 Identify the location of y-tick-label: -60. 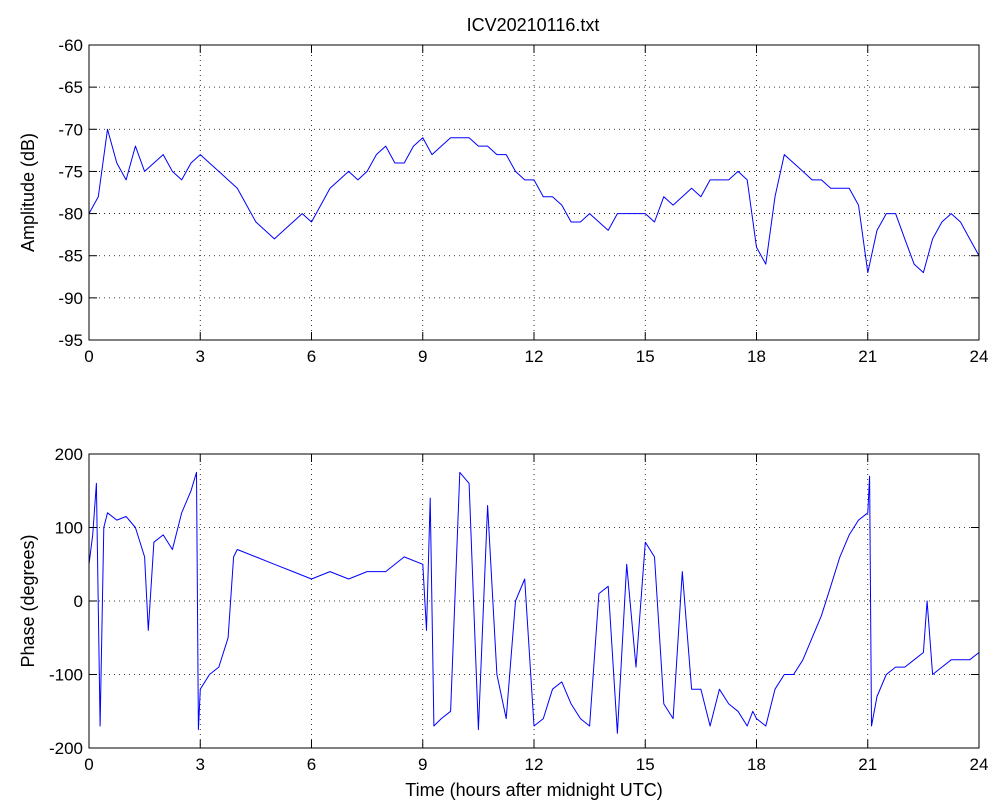
(70, 45).